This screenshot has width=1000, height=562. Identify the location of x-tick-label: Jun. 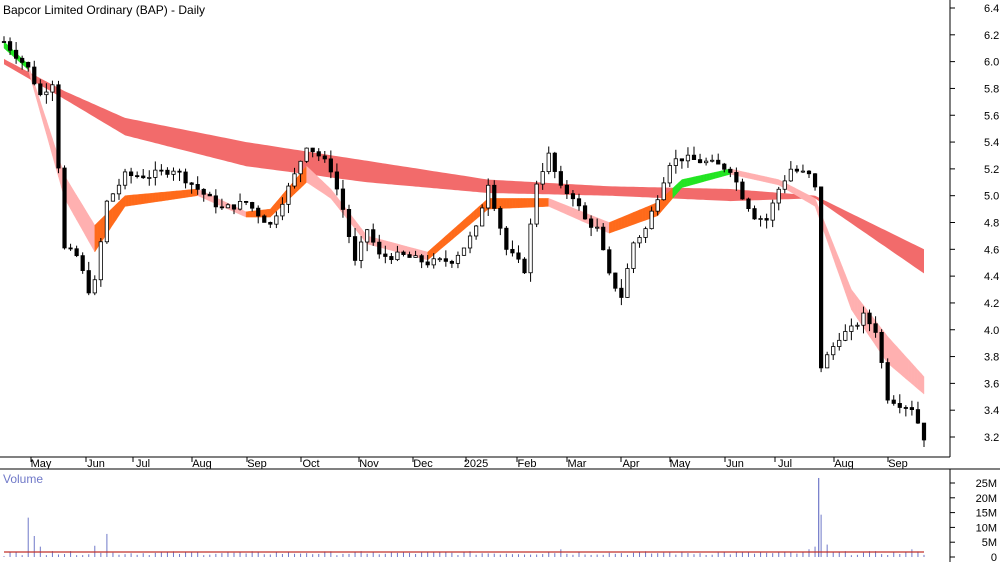
(96, 464).